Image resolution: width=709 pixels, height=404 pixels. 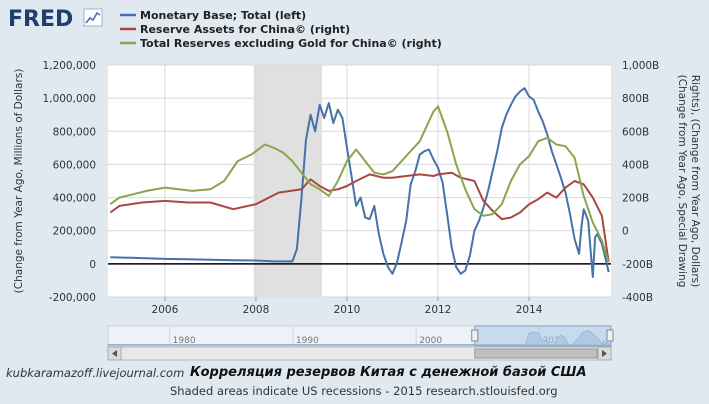 I want to click on right-tick-label: 1,000B, so click(x=640, y=66).